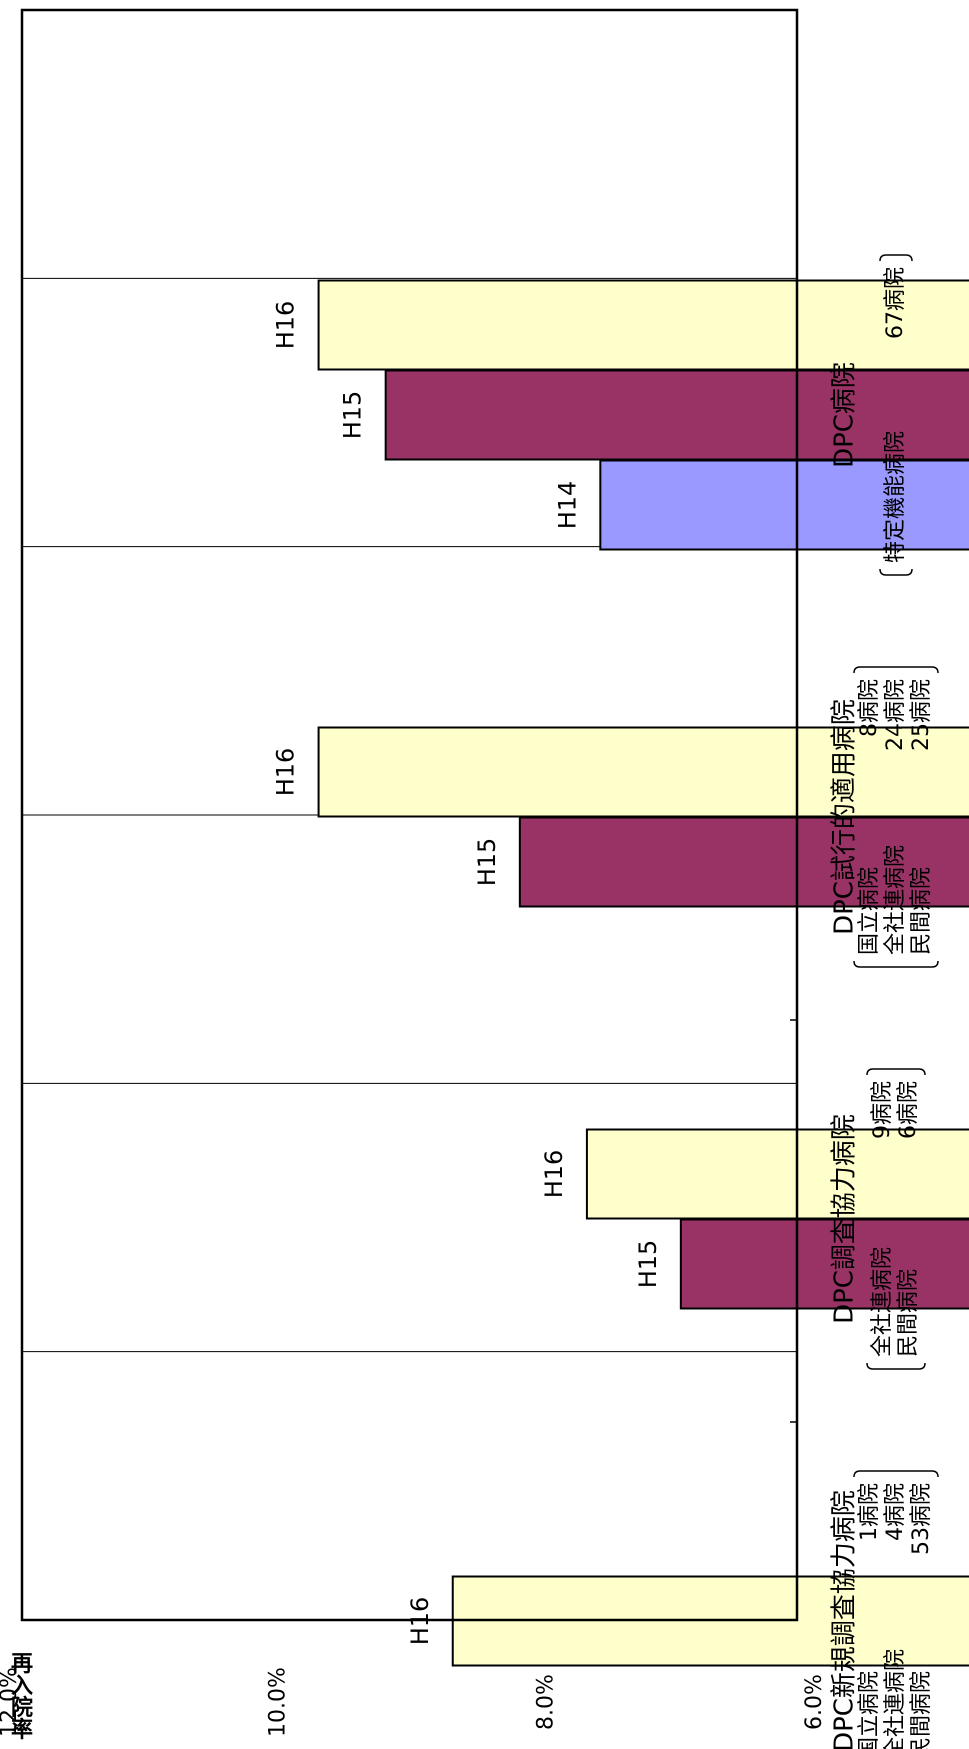 Image resolution: width=969 pixels, height=1749 pixels. What do you see at coordinates (895, 1512) in the screenshot?
I see `breakdown-count: 4病院` at bounding box center [895, 1512].